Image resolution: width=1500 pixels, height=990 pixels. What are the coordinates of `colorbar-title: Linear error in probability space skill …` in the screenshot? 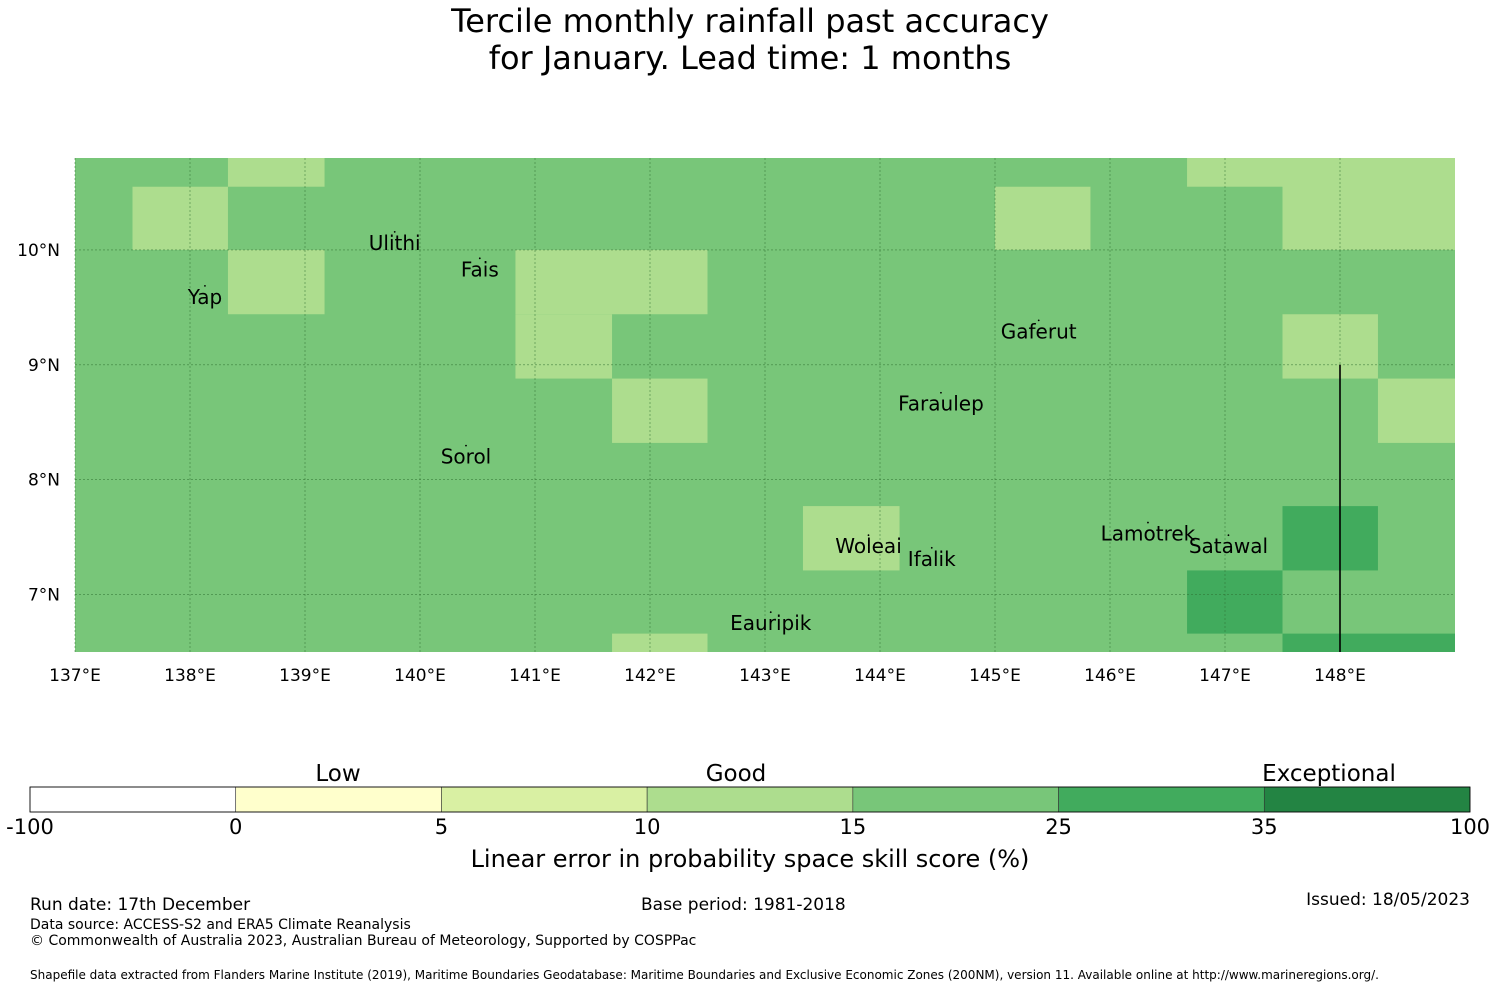 It's located at (750, 859).